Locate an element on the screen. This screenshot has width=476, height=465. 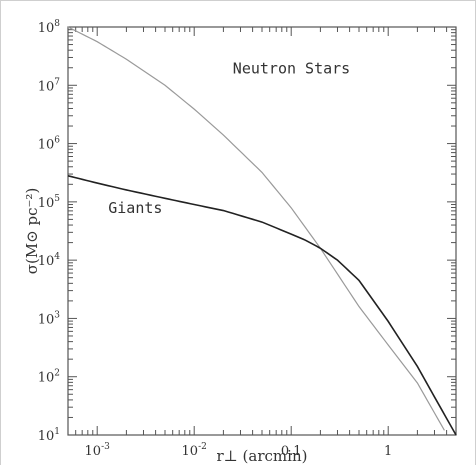
x-tick-label: 0.1 is located at coordinates (291, 451).